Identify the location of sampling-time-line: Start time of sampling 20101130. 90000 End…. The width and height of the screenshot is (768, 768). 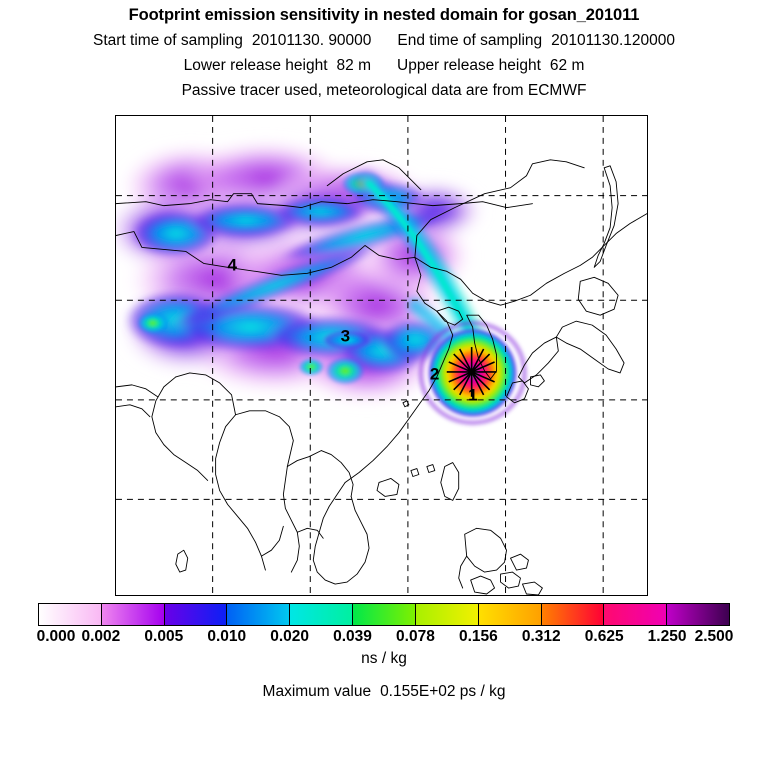
(384, 41).